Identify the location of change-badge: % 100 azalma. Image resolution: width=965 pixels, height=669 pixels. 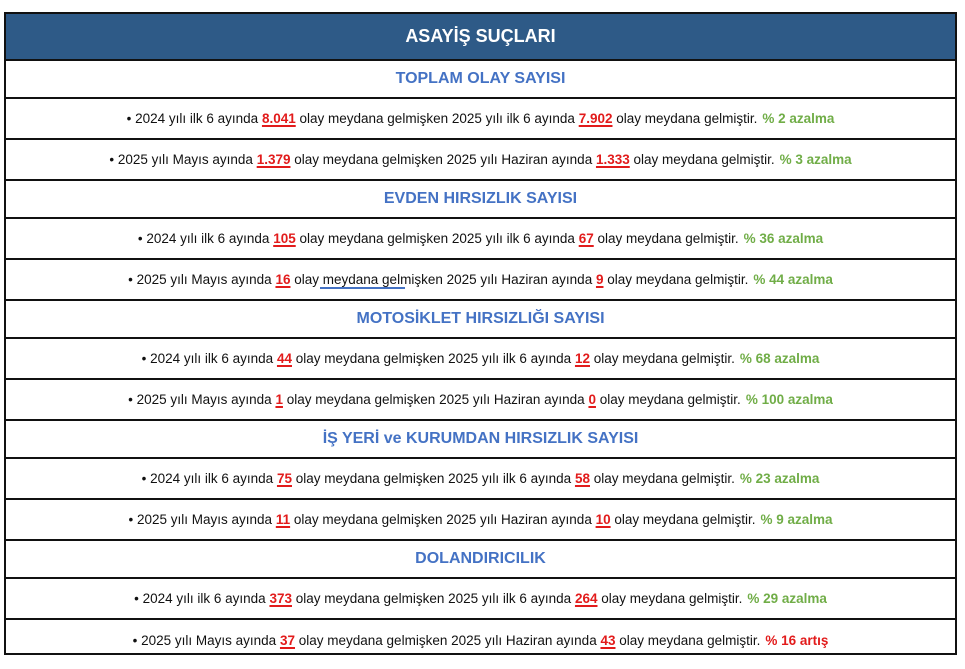
(789, 399).